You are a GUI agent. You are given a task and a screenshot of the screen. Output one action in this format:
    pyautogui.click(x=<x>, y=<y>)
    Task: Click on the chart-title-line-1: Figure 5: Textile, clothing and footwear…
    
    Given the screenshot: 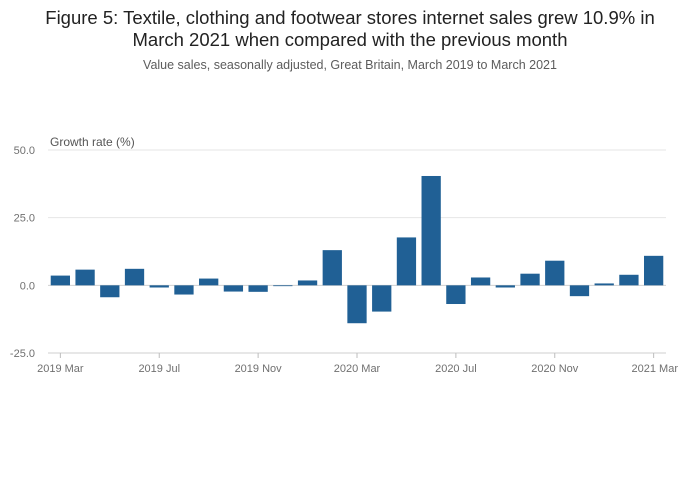 What is the action you would take?
    pyautogui.click(x=350, y=17)
    